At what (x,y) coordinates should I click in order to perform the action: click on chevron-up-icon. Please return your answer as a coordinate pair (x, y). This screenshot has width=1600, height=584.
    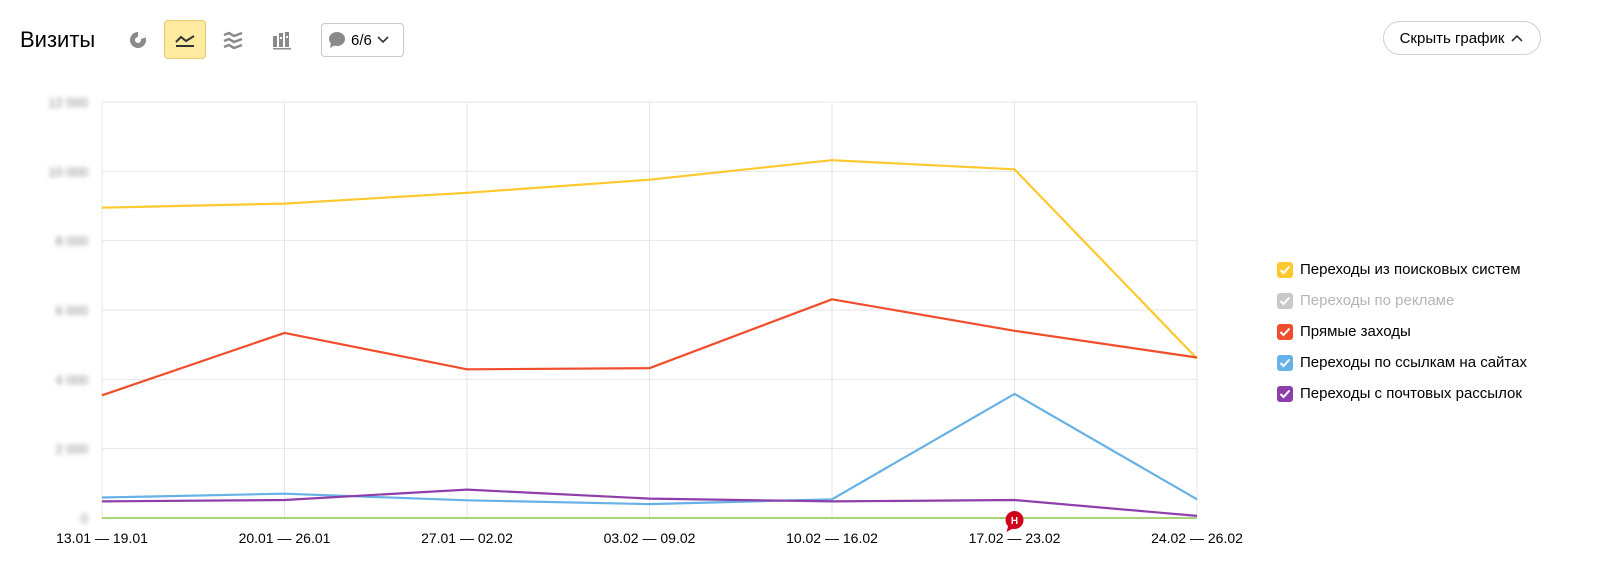
    Looking at the image, I should click on (1517, 38).